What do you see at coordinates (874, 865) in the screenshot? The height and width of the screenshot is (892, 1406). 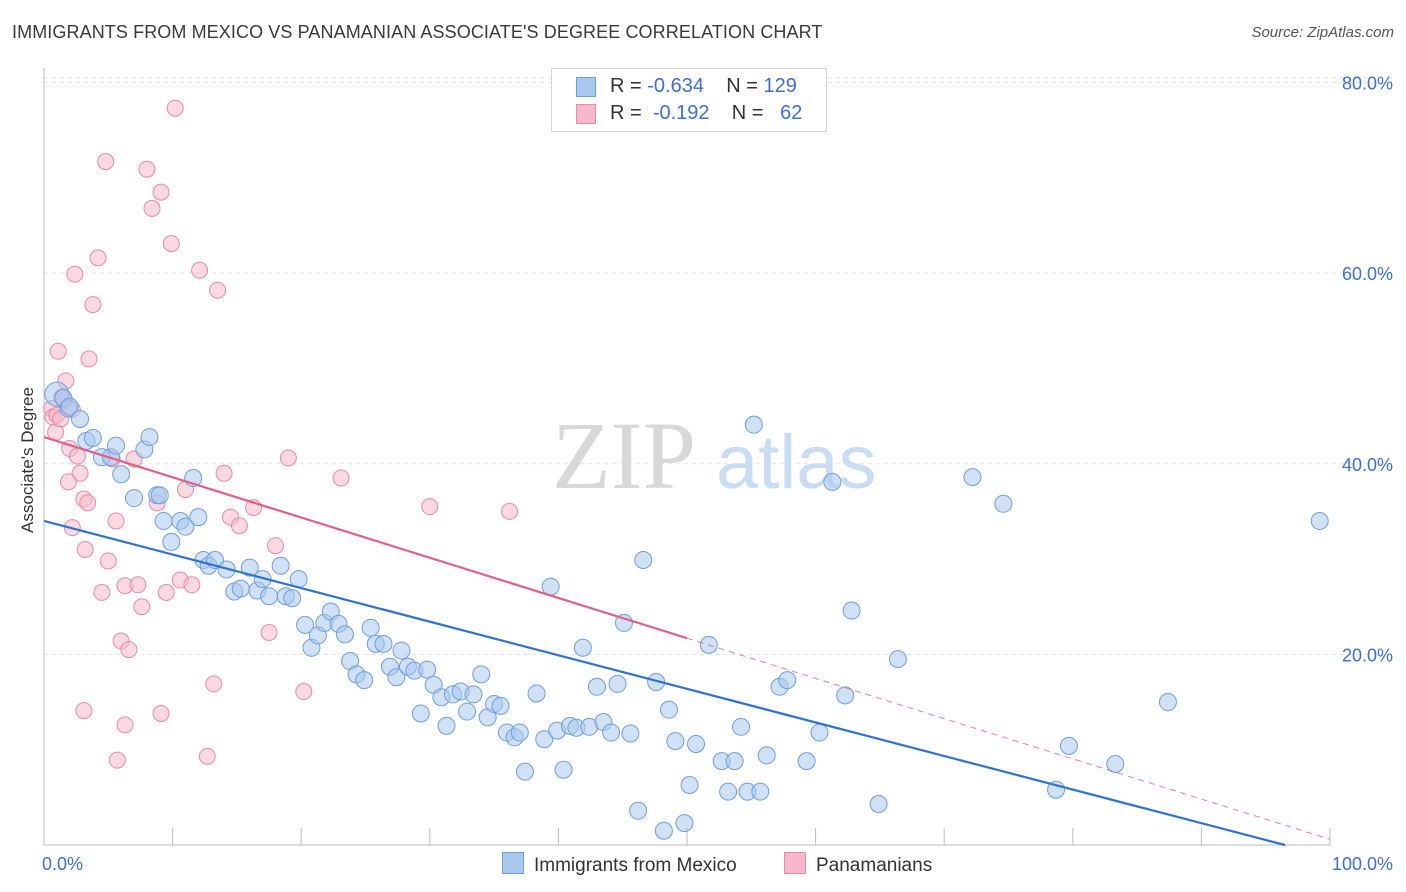 I see `bottom-legend-label-panamanians: Panamanians` at bounding box center [874, 865].